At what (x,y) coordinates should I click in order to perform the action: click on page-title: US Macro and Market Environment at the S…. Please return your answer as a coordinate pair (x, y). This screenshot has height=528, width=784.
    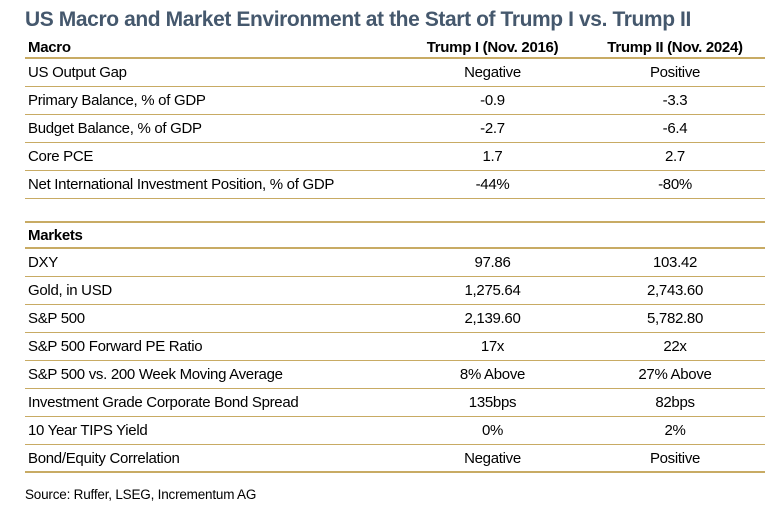
    Looking at the image, I should click on (358, 19).